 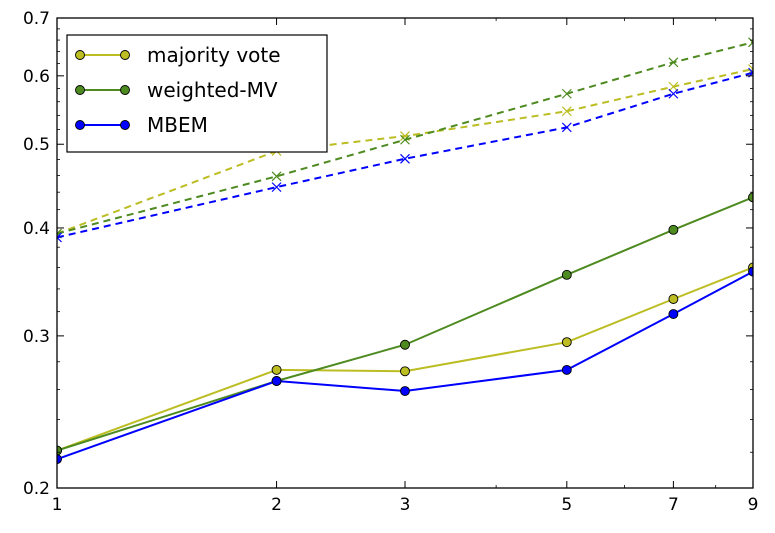 What do you see at coordinates (36, 337) in the screenshot?
I see `y-tick-label: 0.3` at bounding box center [36, 337].